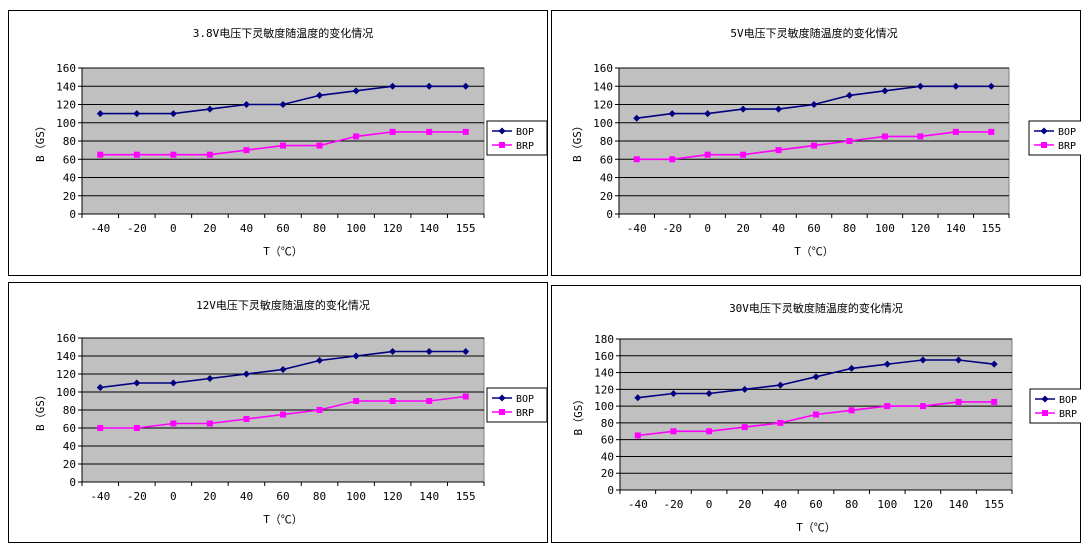 Image resolution: width=1081 pixels, height=543 pixels. Describe the element at coordinates (604, 339) in the screenshot. I see `y-tick-label: 180` at that location.